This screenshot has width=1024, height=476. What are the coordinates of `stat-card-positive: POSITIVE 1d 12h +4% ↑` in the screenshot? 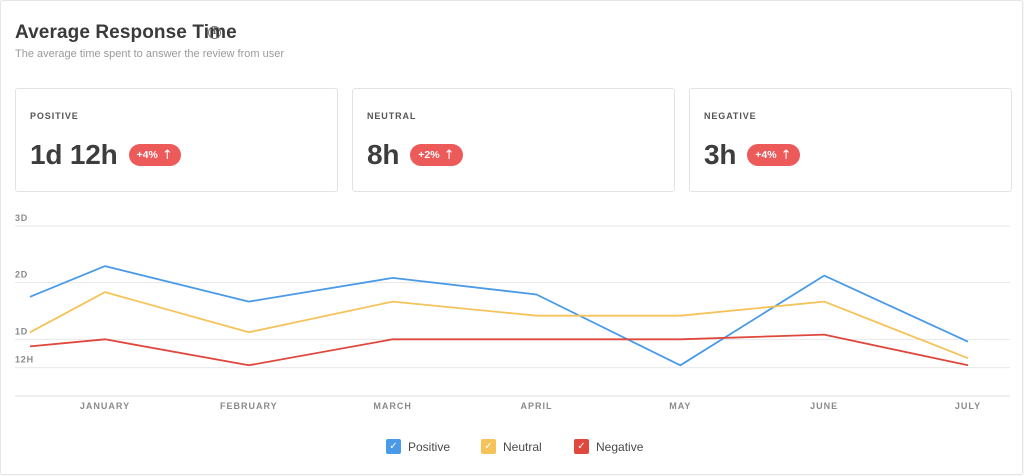 It's located at (176, 140).